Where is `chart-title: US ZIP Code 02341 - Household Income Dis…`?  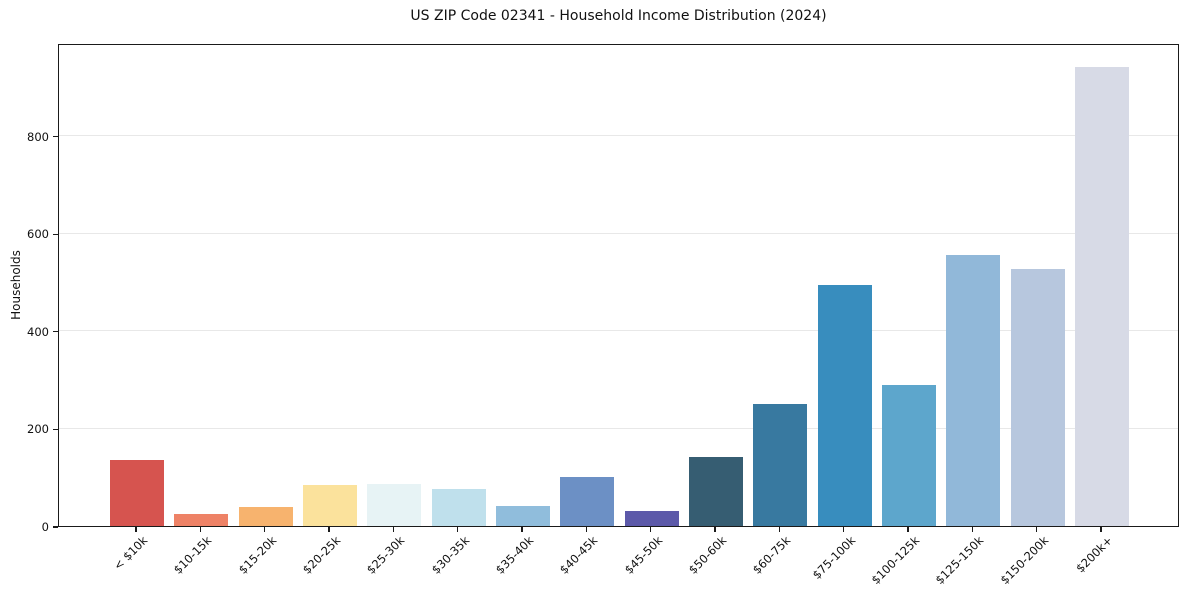 chart-title: US ZIP Code 02341 - Household Income Dis… is located at coordinates (618, 16).